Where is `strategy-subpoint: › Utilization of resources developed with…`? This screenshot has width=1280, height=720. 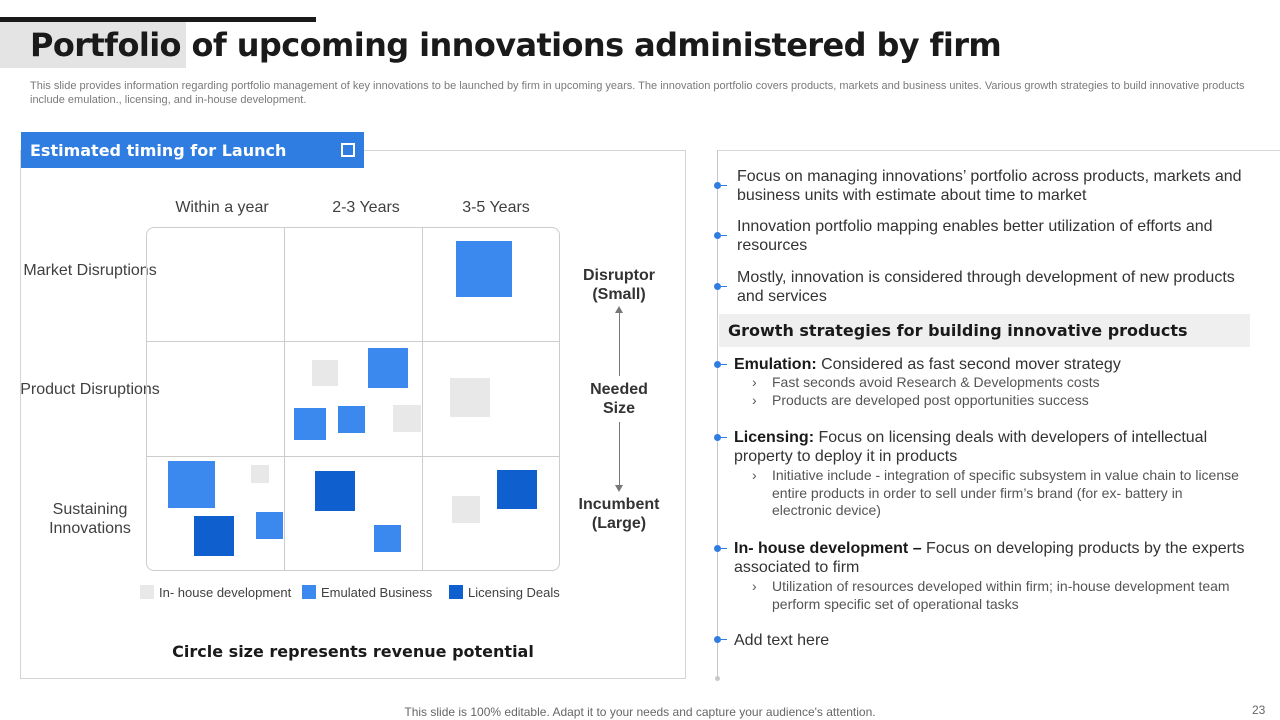
strategy-subpoint: › Utilization of resources developed with… is located at coordinates (997, 595).